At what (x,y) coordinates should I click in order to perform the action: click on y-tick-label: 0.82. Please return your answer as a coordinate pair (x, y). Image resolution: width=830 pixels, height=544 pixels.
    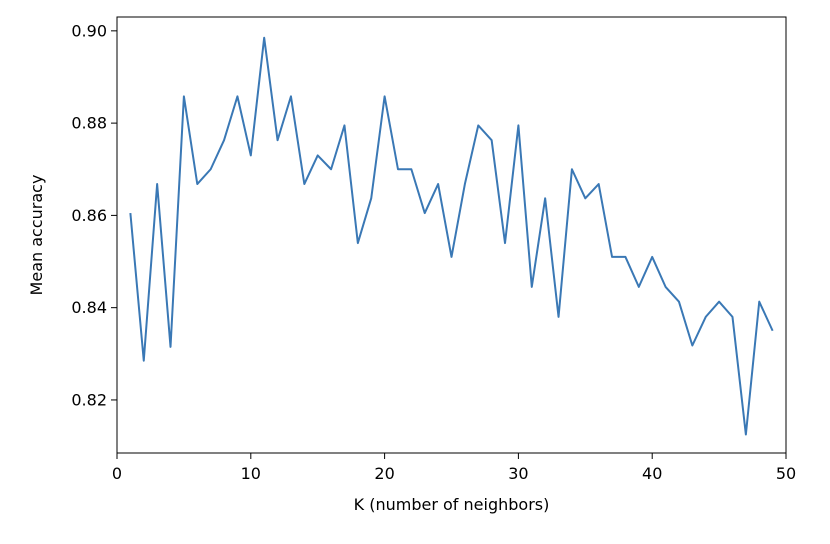
    Looking at the image, I should click on (89, 399).